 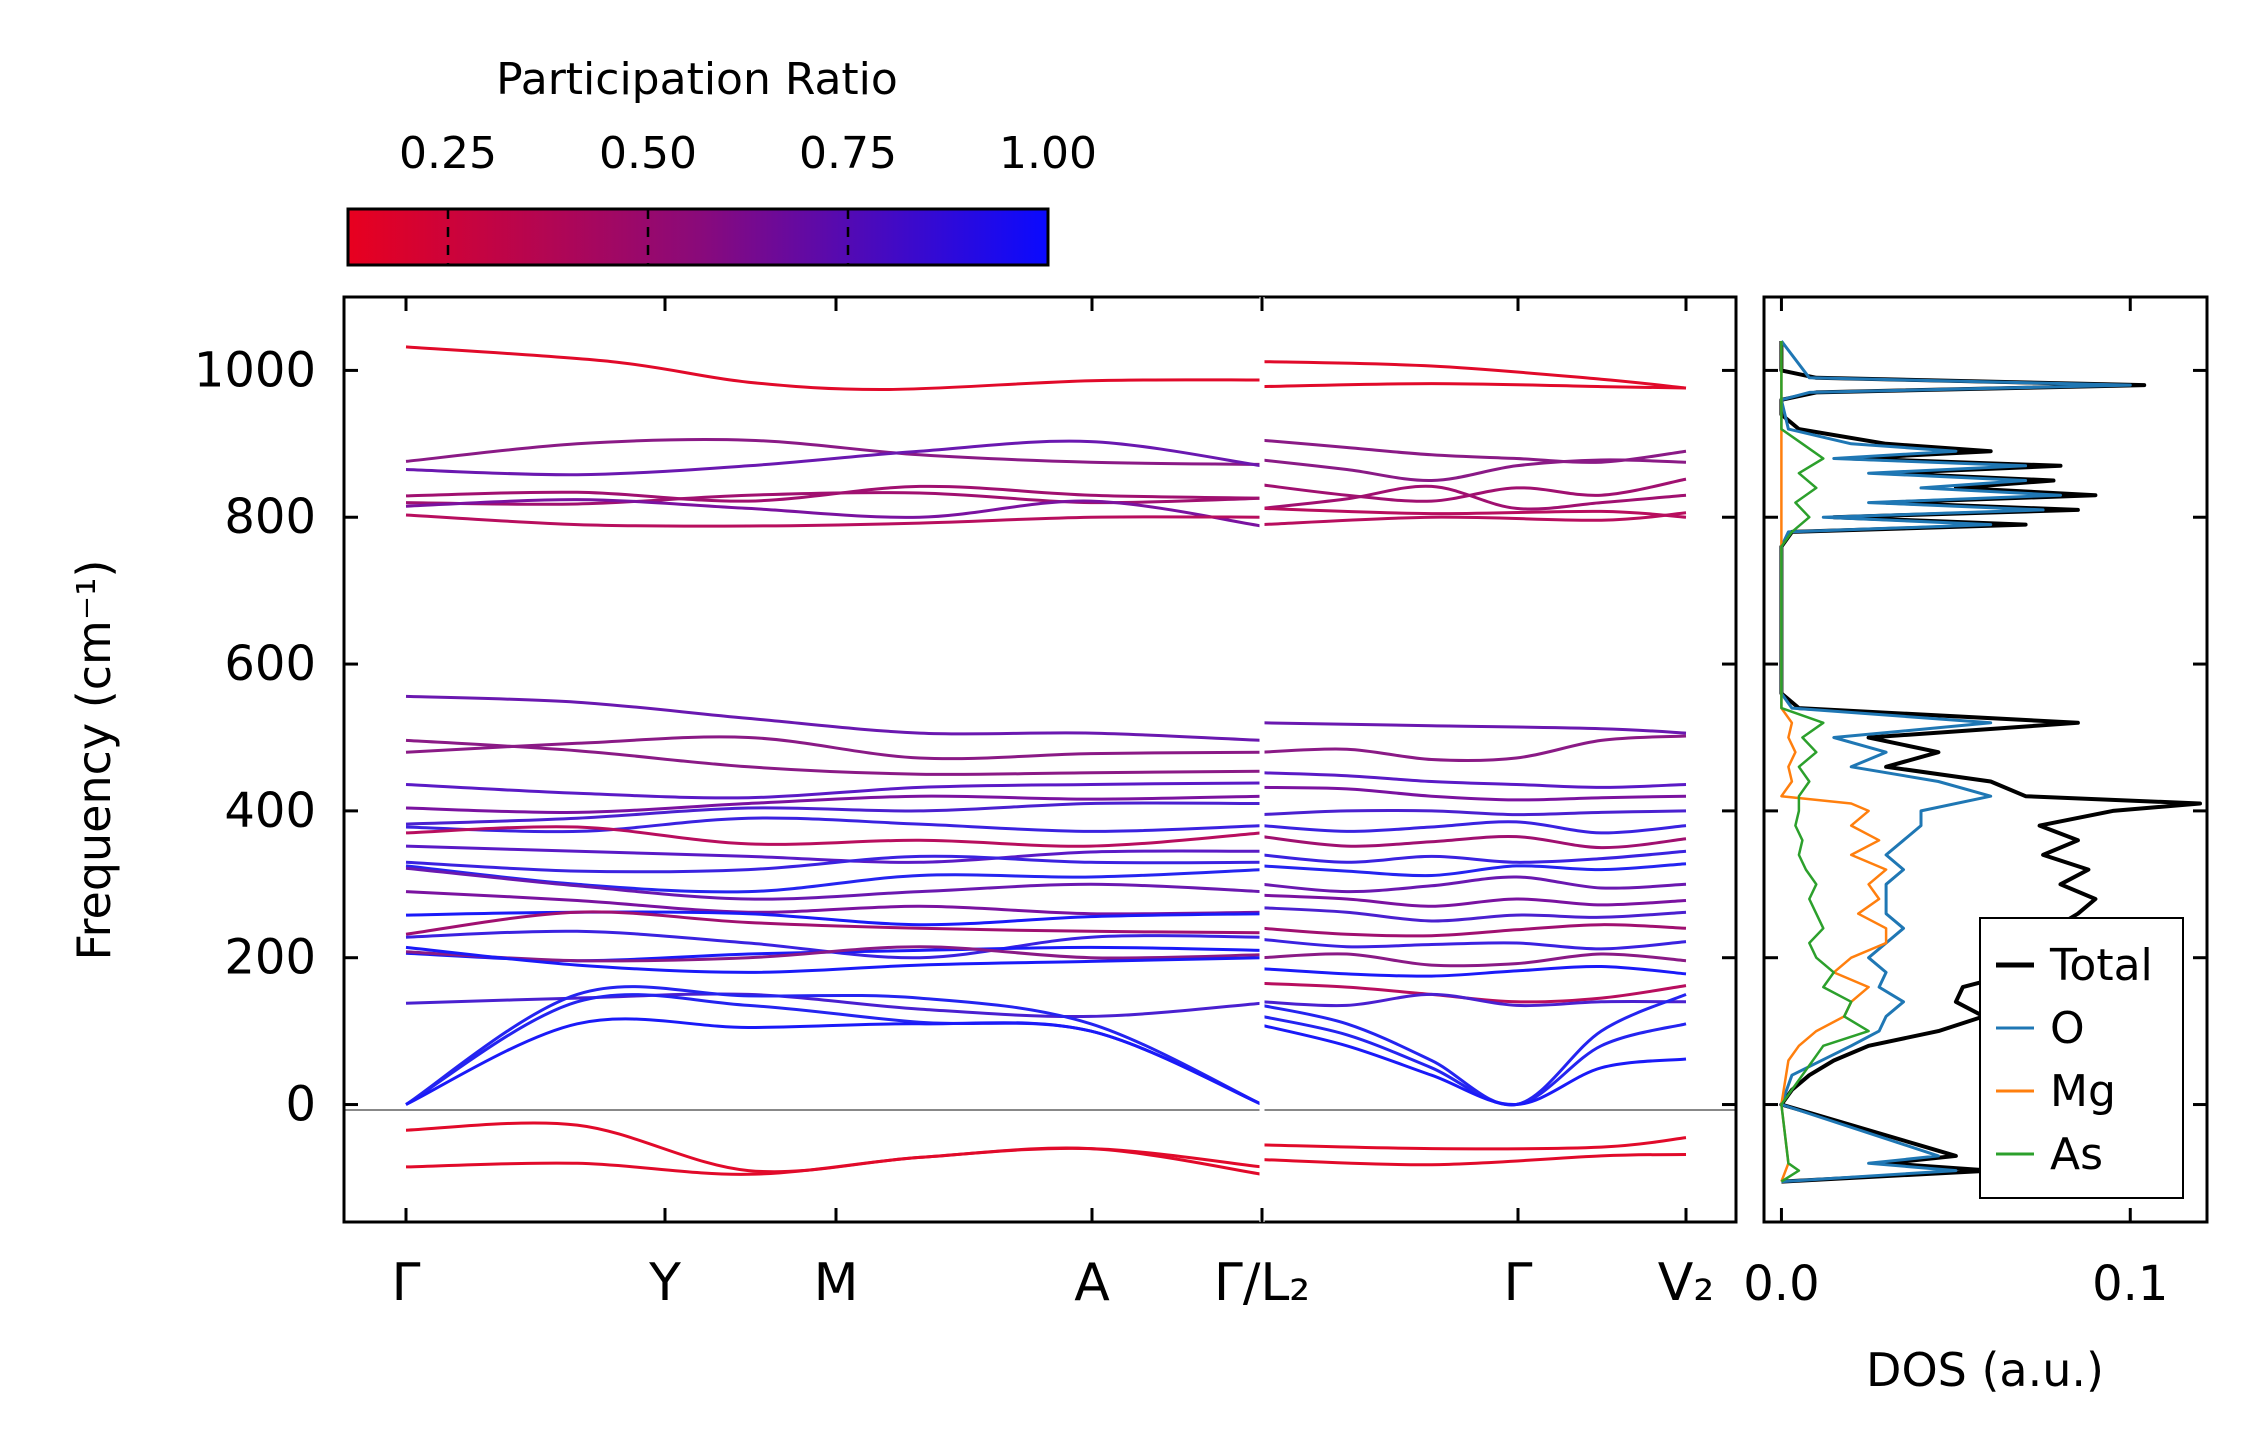 What do you see at coordinates (1686, 1283) in the screenshot?
I see `kpoint-label: V₂` at bounding box center [1686, 1283].